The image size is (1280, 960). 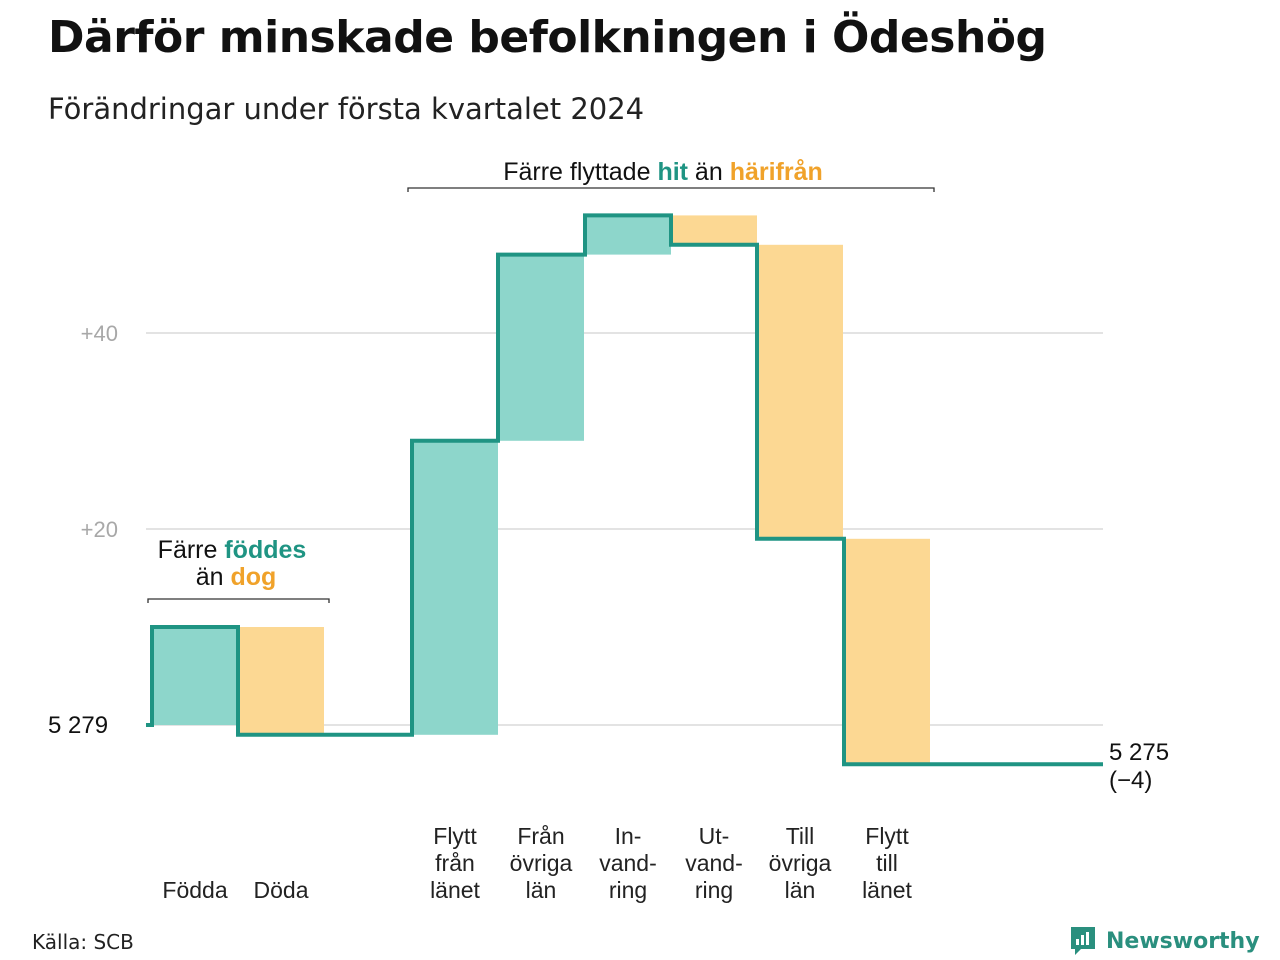 I want to click on end-change-label: (−4), so click(x=1130, y=780).